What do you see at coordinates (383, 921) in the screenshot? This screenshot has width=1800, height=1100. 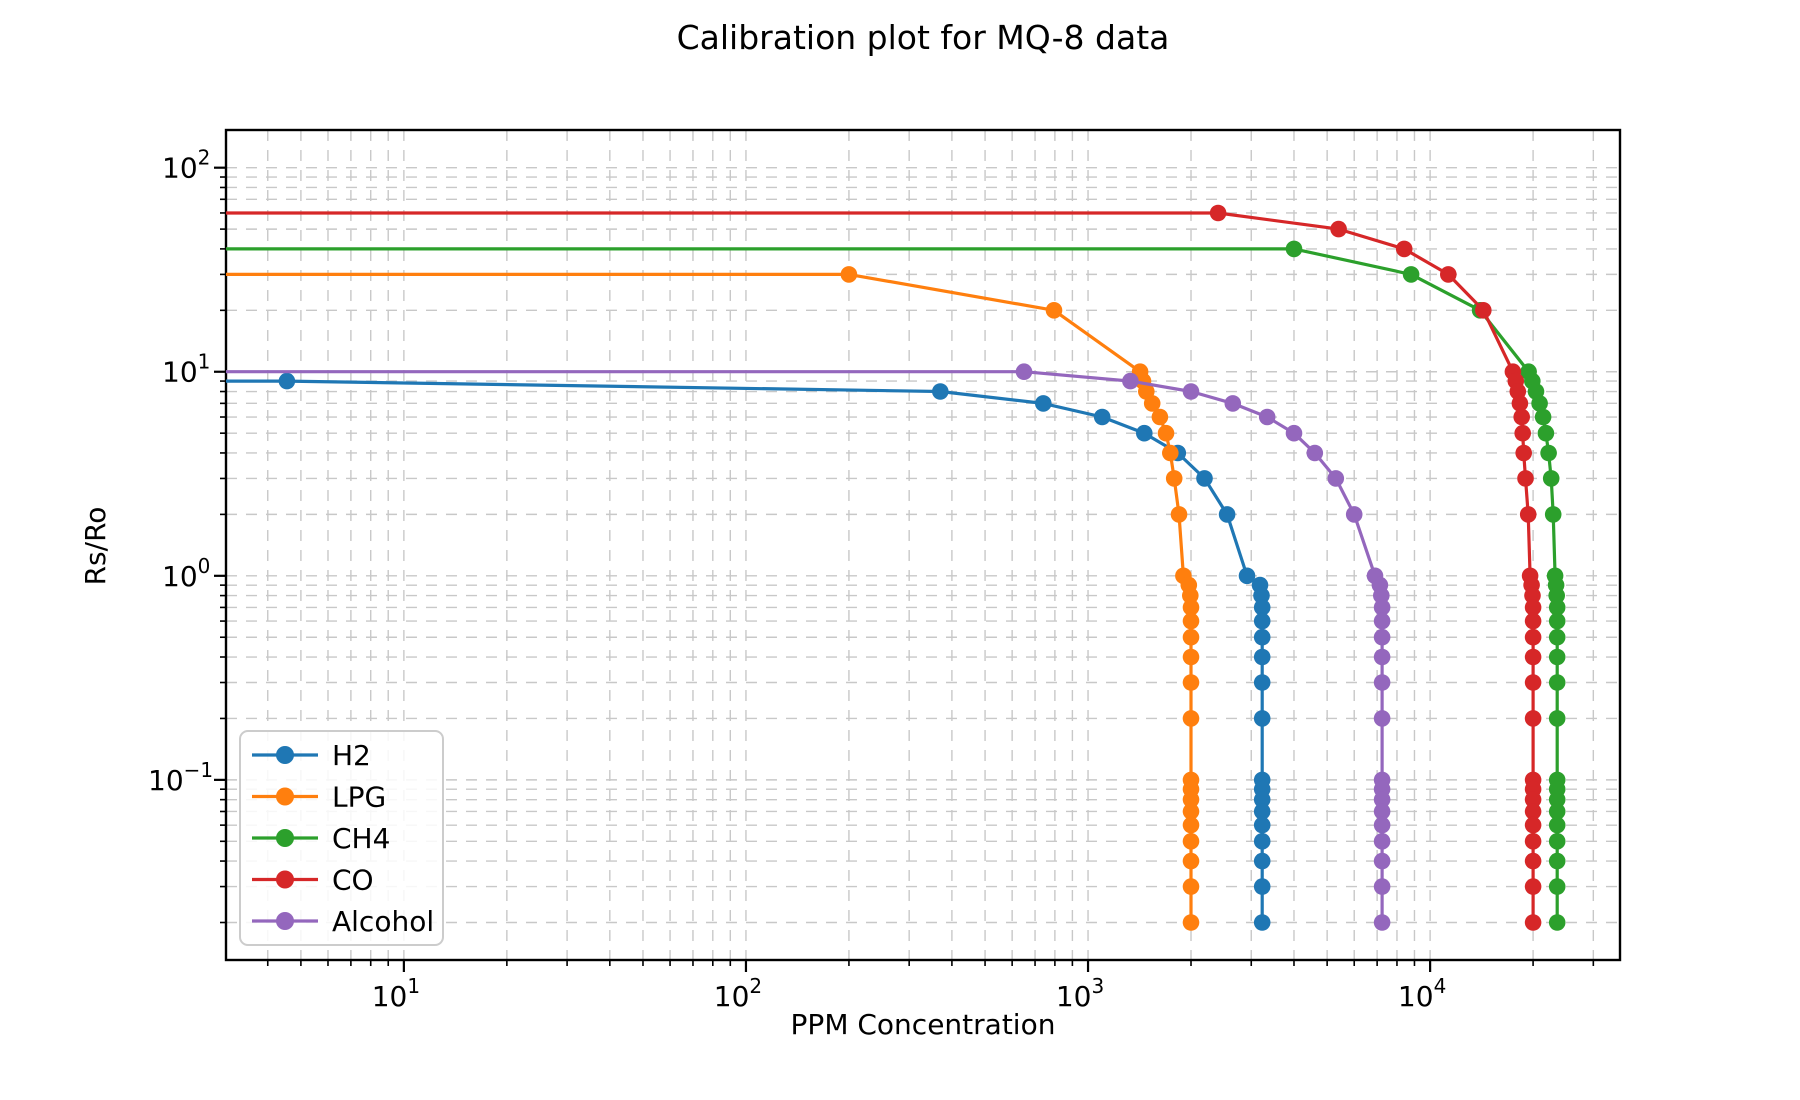 I see `legend-label-Alcohol: Alcohol` at bounding box center [383, 921].